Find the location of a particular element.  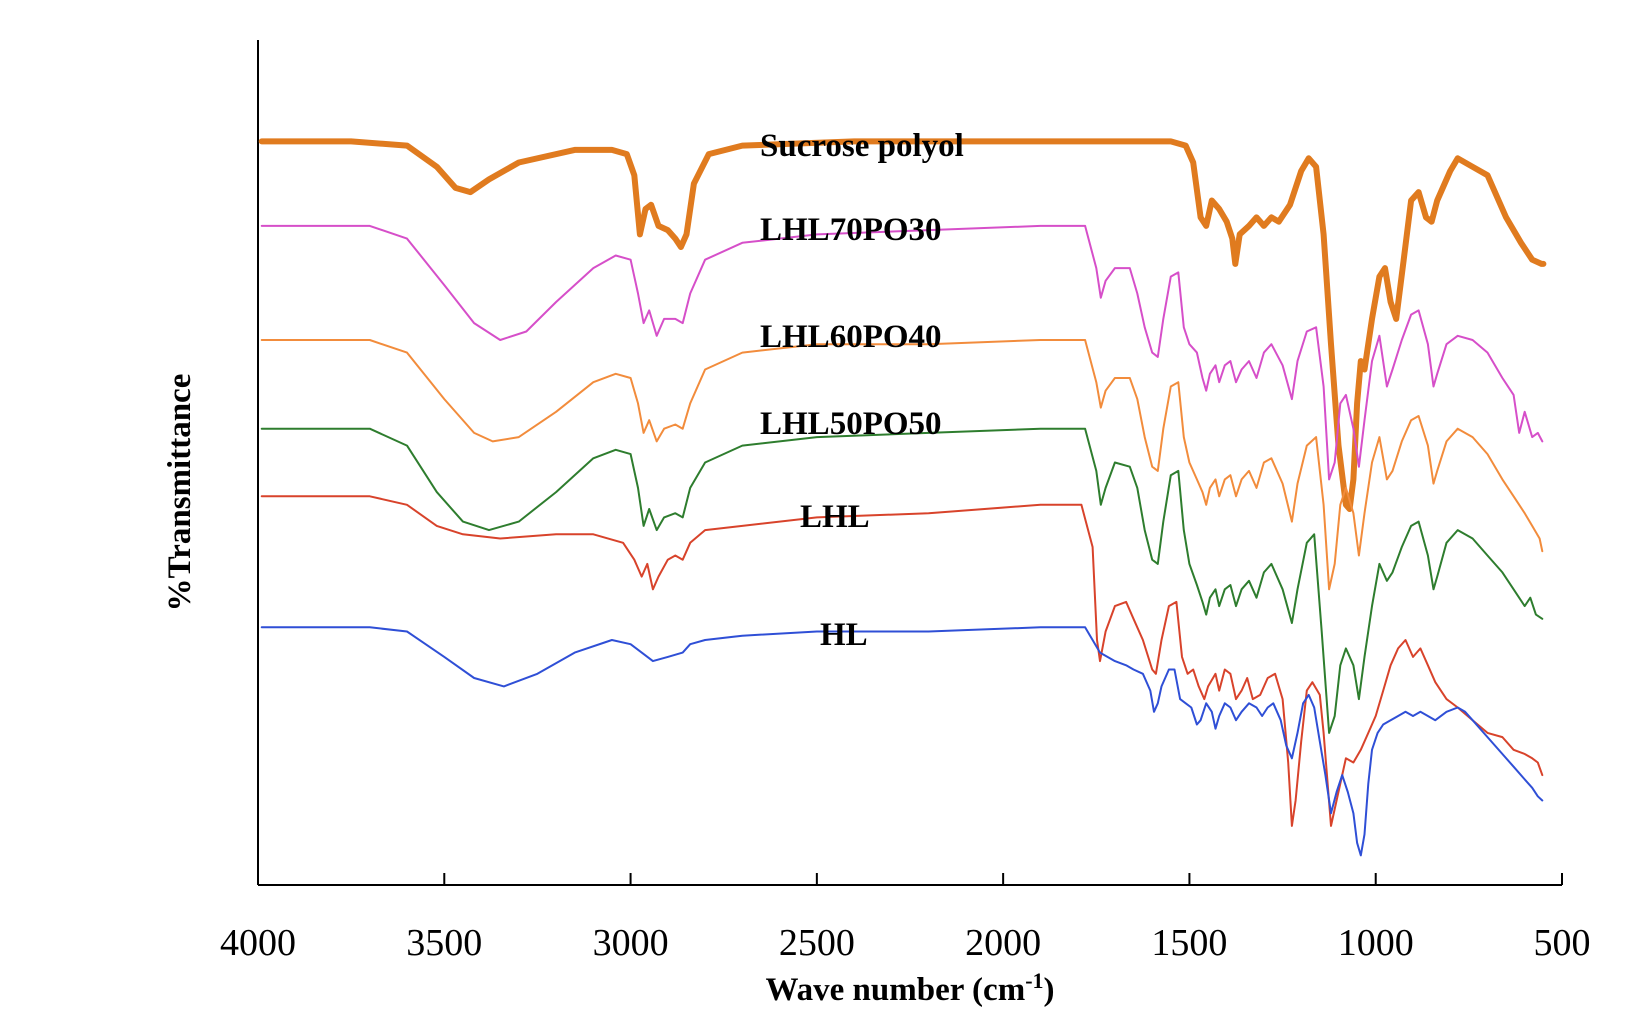

x-tick-label: 1500 is located at coordinates (1189, 943).